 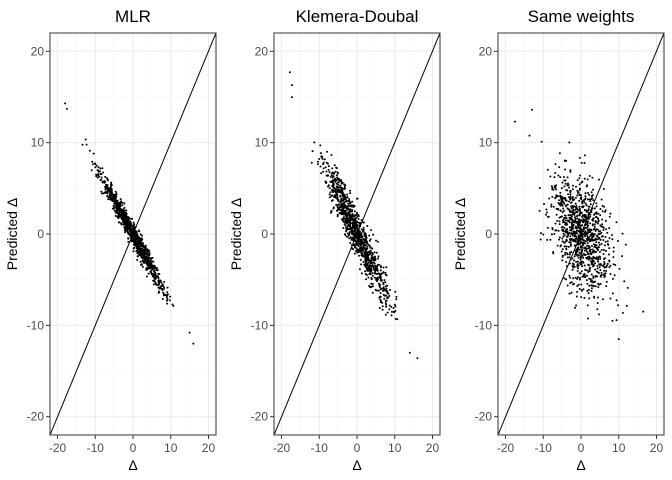 I want to click on x-axis-title: Δ, so click(x=356, y=465).